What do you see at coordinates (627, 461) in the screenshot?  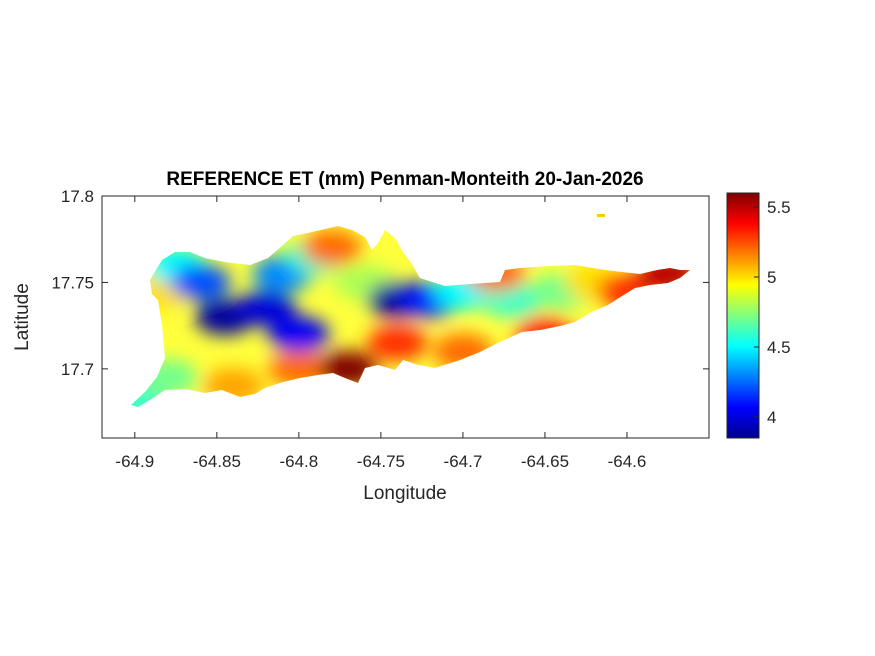 I see `x-tick-label: -64.6` at bounding box center [627, 461].